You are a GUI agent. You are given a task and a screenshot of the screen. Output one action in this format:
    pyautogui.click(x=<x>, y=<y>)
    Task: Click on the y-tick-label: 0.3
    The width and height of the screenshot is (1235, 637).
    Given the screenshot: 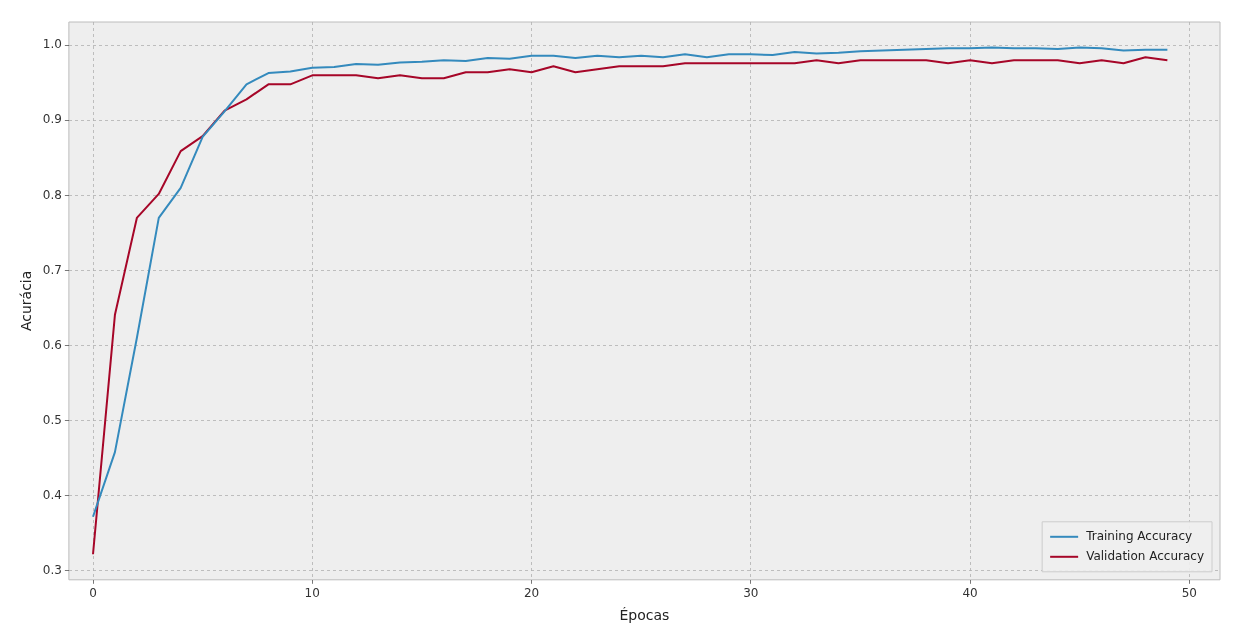 What is the action you would take?
    pyautogui.click(x=52, y=569)
    